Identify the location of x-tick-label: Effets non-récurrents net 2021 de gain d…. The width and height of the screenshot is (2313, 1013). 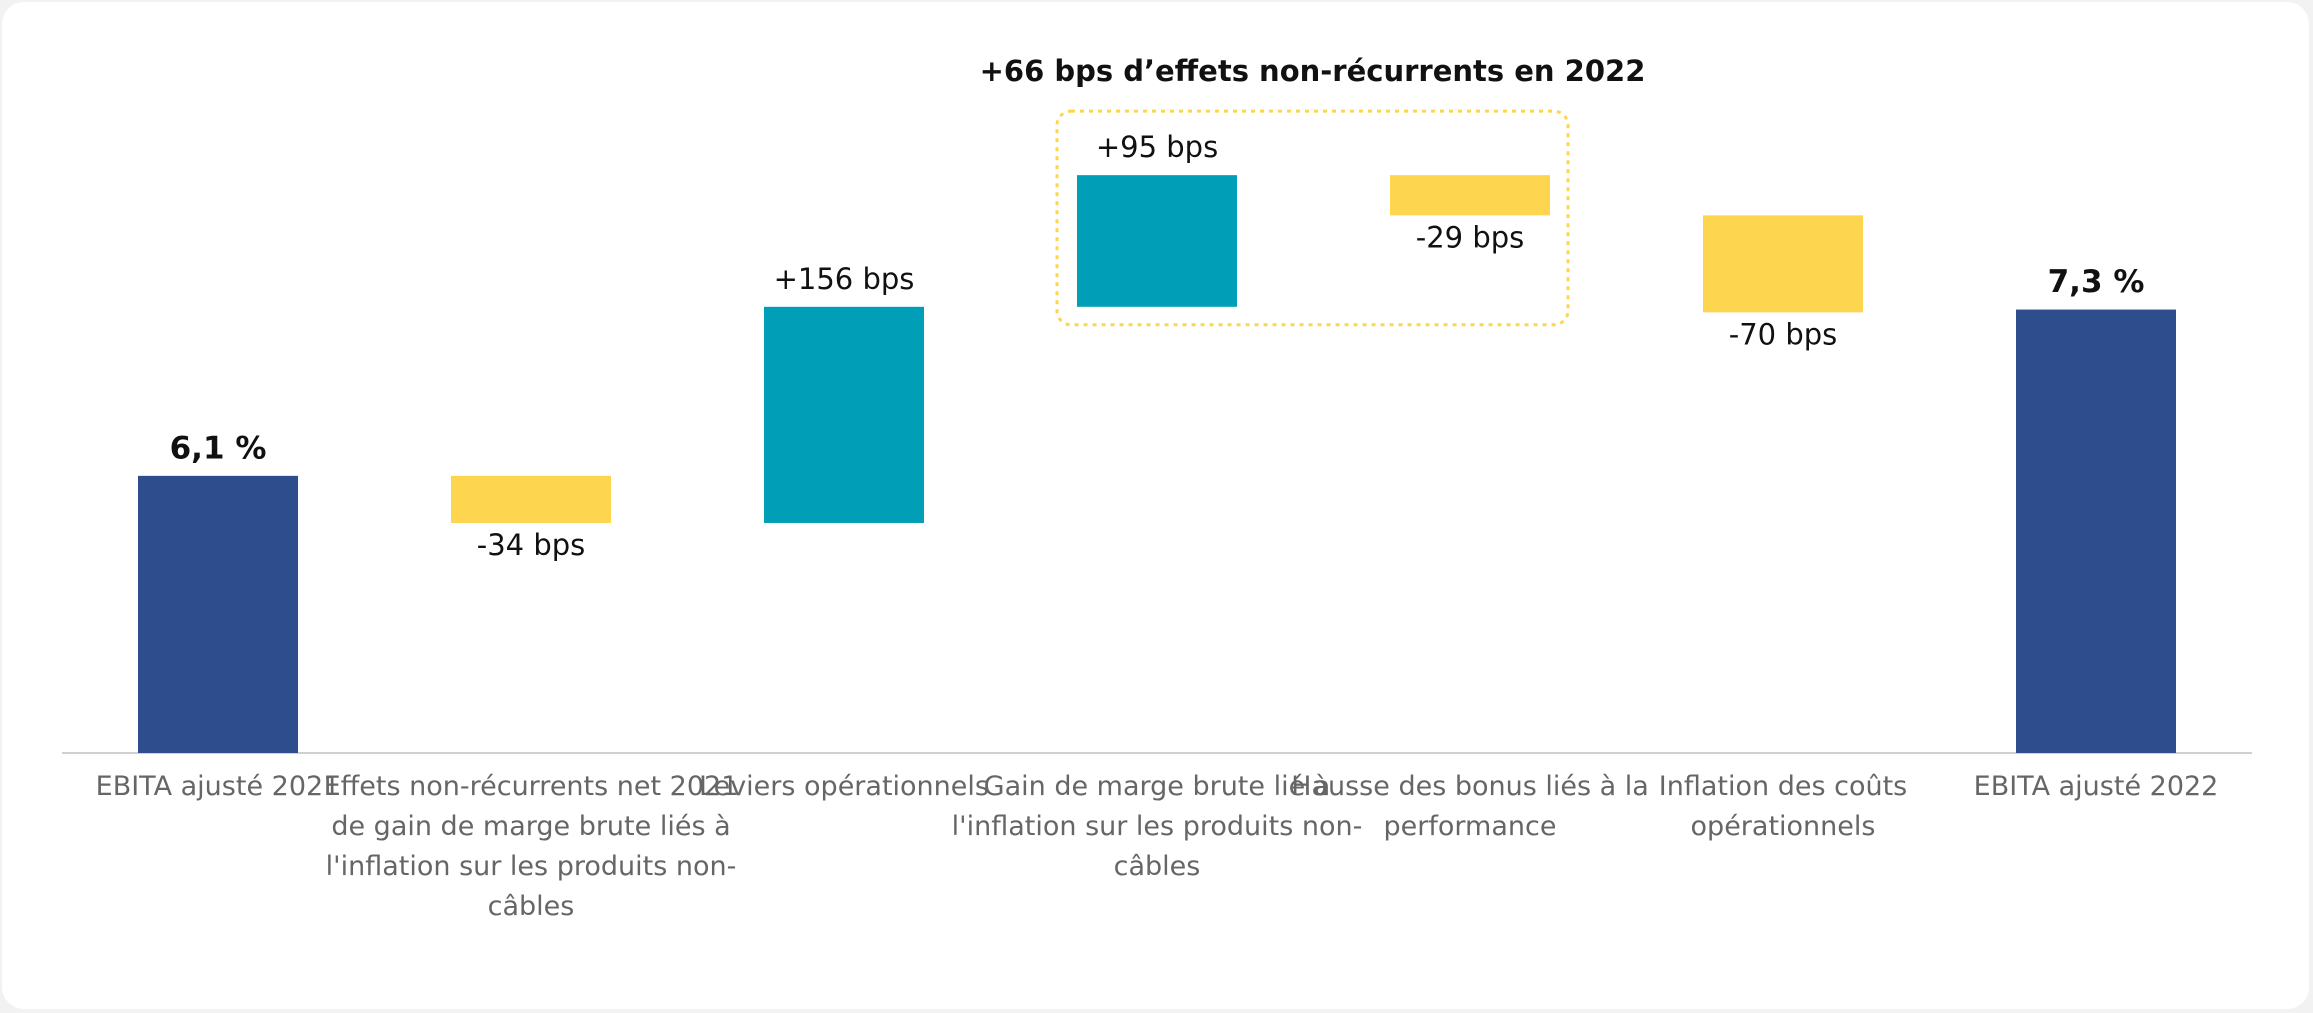
(531, 846).